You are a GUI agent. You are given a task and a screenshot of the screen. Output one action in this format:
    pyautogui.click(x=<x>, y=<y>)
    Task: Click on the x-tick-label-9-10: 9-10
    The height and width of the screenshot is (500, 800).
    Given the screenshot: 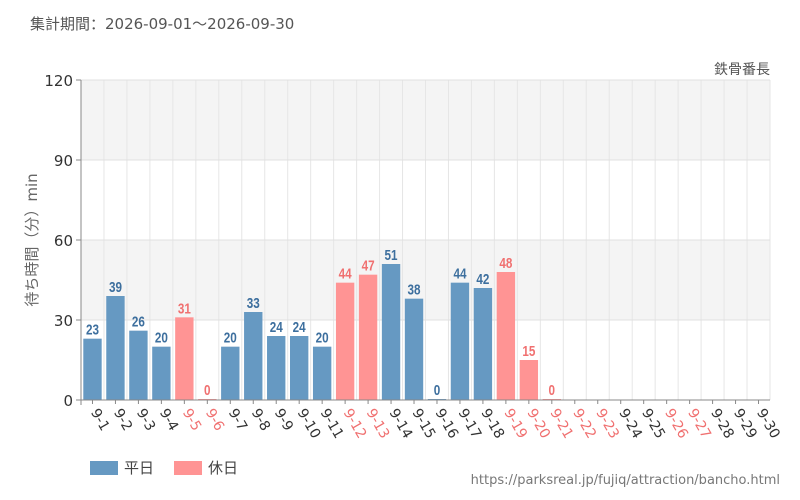 What is the action you would take?
    pyautogui.click(x=309, y=424)
    